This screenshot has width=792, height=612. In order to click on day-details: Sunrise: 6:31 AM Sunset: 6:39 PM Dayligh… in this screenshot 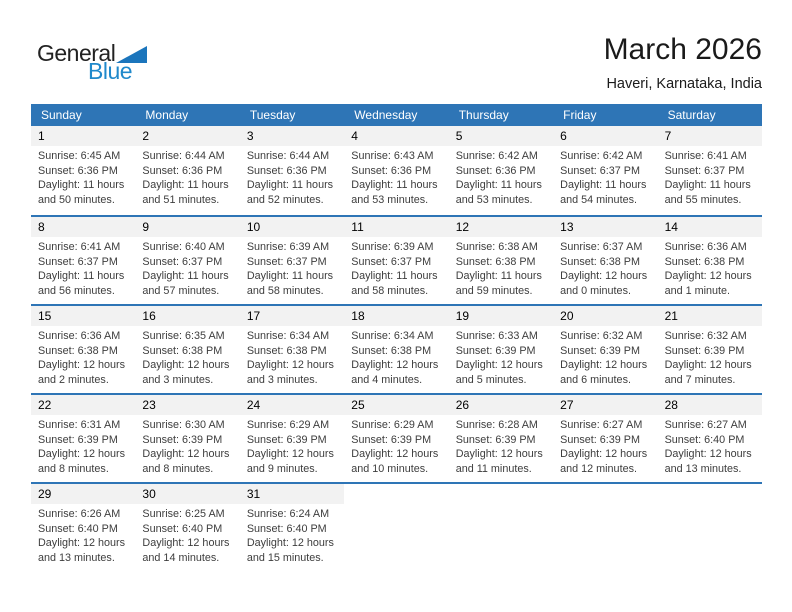, I will do `click(83, 445)`.